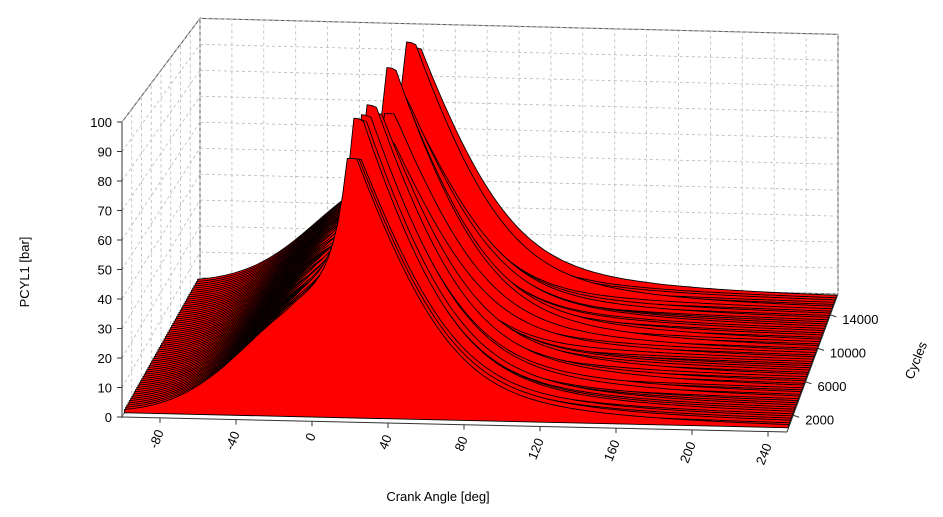  I want to click on y-tick-label: 60, so click(105, 240).